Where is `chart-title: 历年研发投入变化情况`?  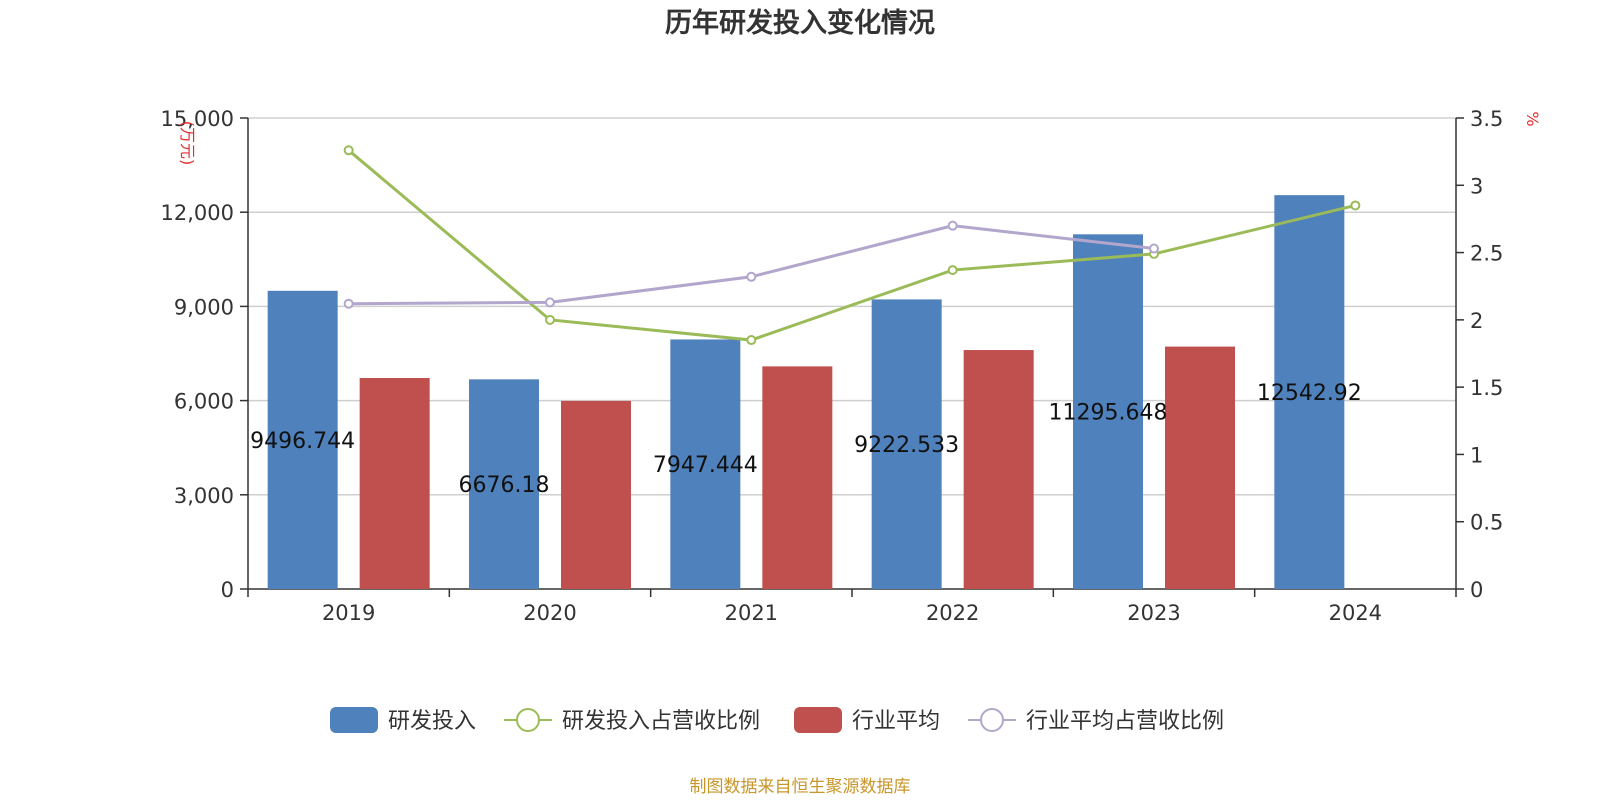
chart-title: 历年研发投入变化情况 is located at coordinates (800, 23).